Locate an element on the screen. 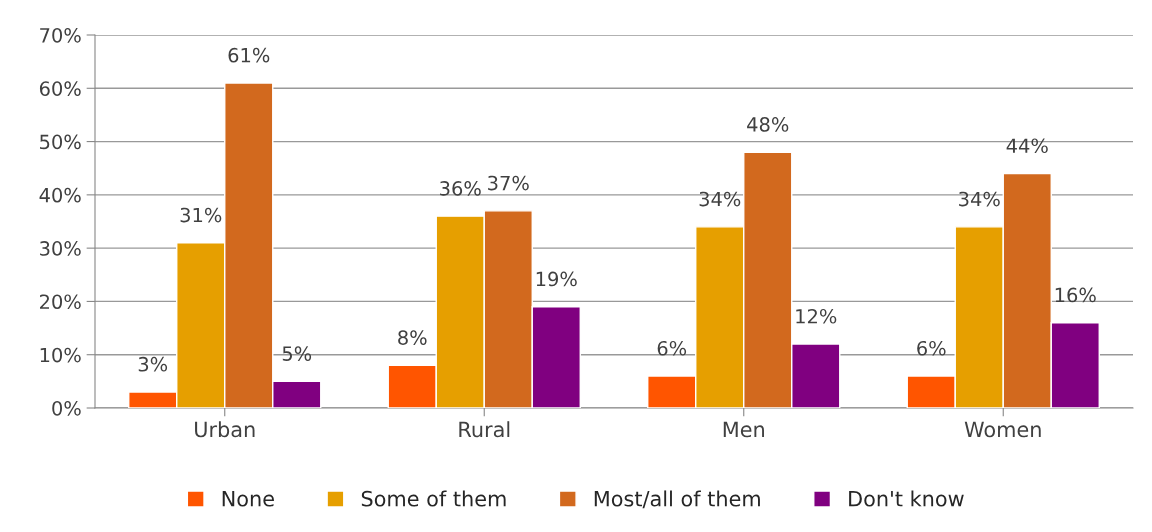 Image resolution: width=1152 pixels, height=532 pixels. legend-label: Some of them is located at coordinates (433, 498).